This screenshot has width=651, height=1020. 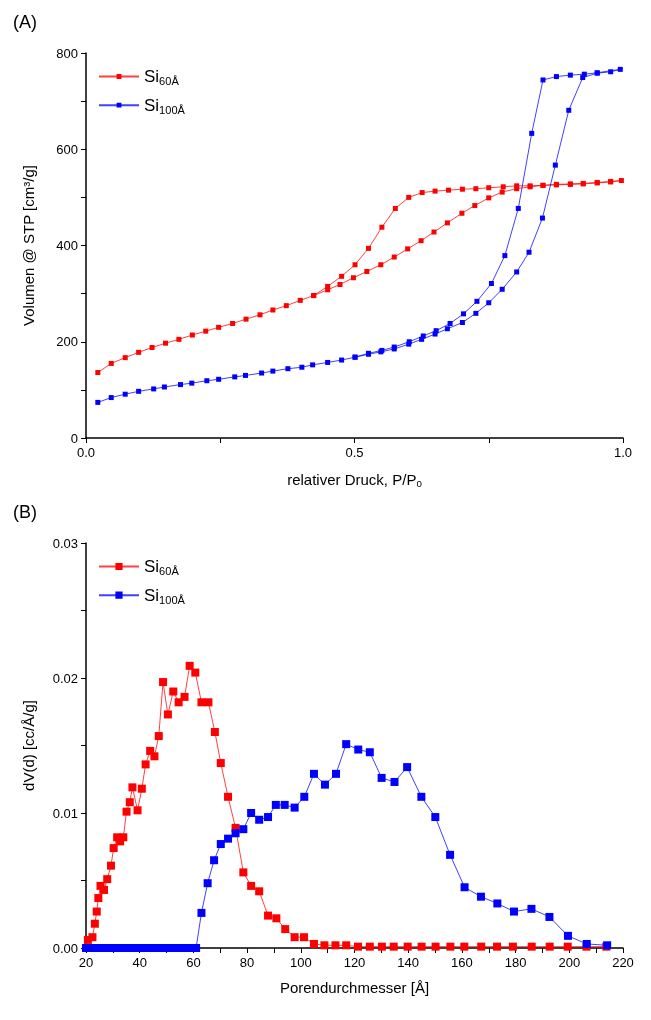 What do you see at coordinates (354, 987) in the screenshot?
I see `x-axis-title: Porendurchmesser [Å]` at bounding box center [354, 987].